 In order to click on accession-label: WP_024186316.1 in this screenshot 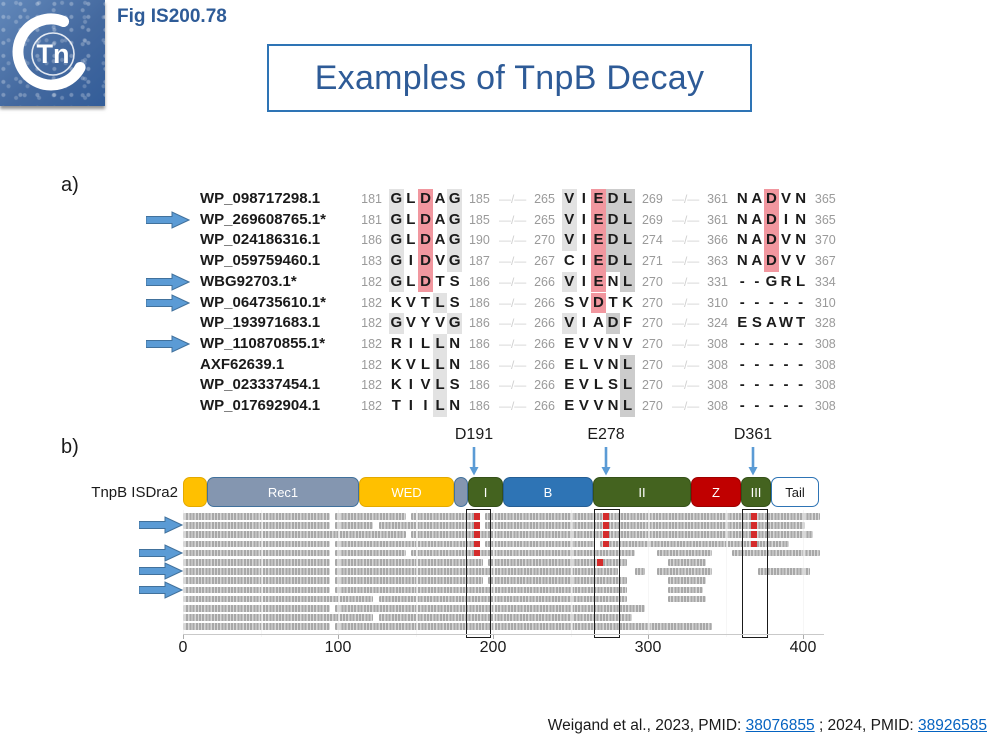, I will do `click(260, 240)`.